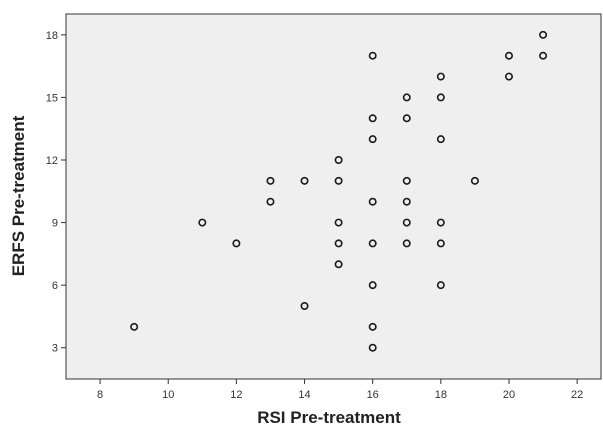 The height and width of the screenshot is (431, 603). What do you see at coordinates (236, 395) in the screenshot?
I see `x-tick-label: 12` at bounding box center [236, 395].